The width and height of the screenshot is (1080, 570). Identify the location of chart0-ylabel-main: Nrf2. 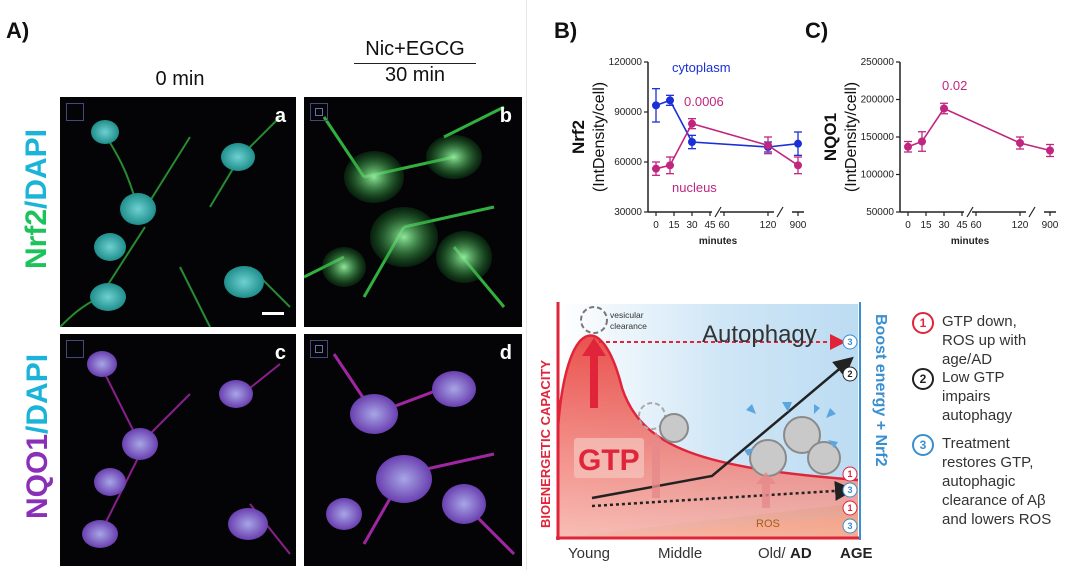
(578, 137).